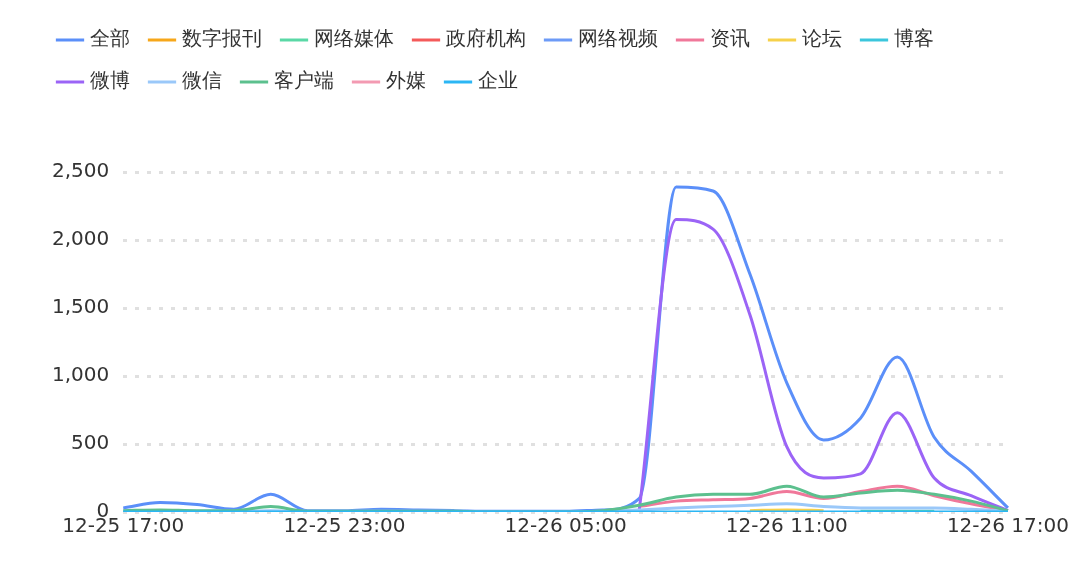 The height and width of the screenshot is (570, 1080). Describe the element at coordinates (618, 38) in the screenshot. I see `legend-label: 网络视频` at that location.